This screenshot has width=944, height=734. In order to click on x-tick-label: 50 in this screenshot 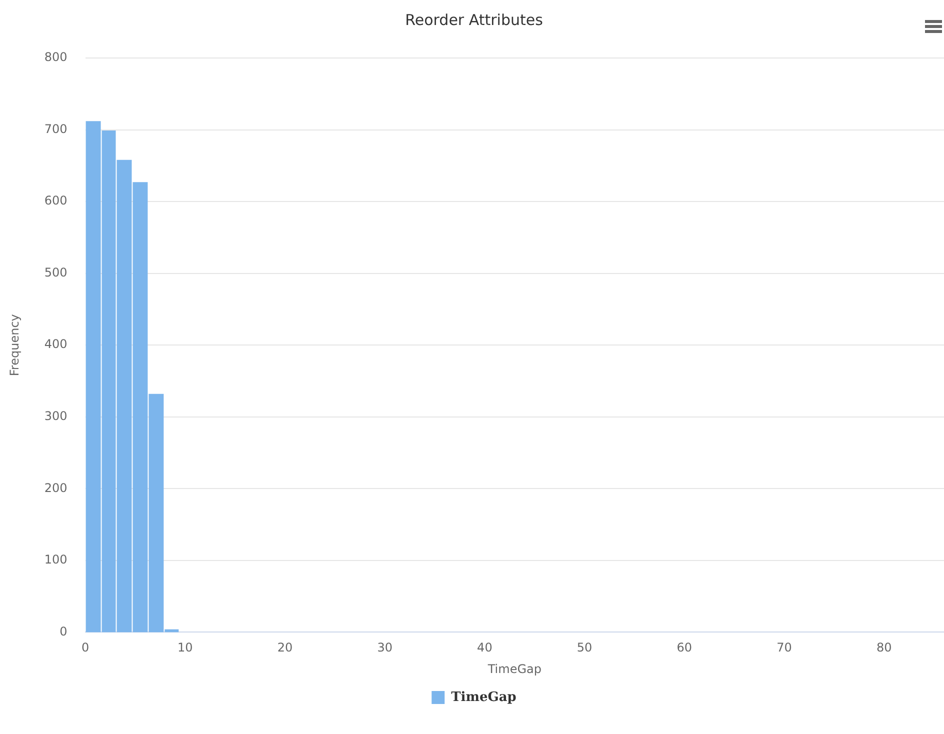, I will do `click(584, 647)`.